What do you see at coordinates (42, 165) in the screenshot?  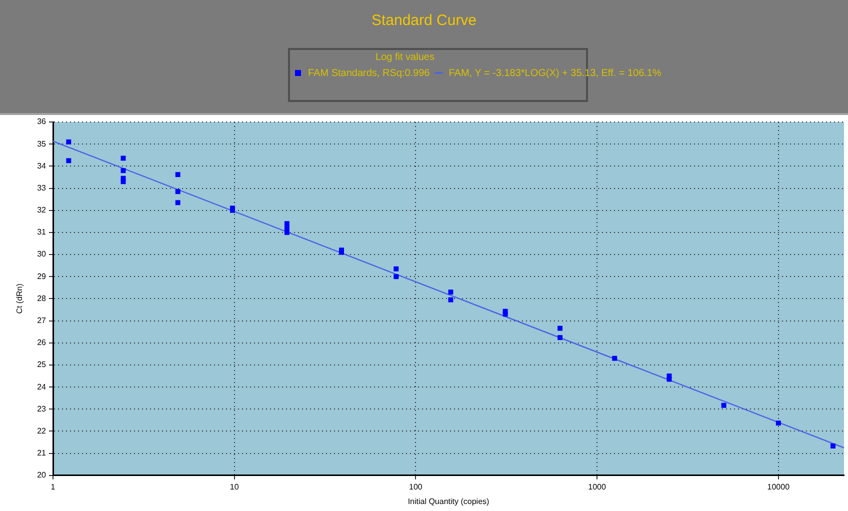 I see `y-tick-label: 34` at bounding box center [42, 165].